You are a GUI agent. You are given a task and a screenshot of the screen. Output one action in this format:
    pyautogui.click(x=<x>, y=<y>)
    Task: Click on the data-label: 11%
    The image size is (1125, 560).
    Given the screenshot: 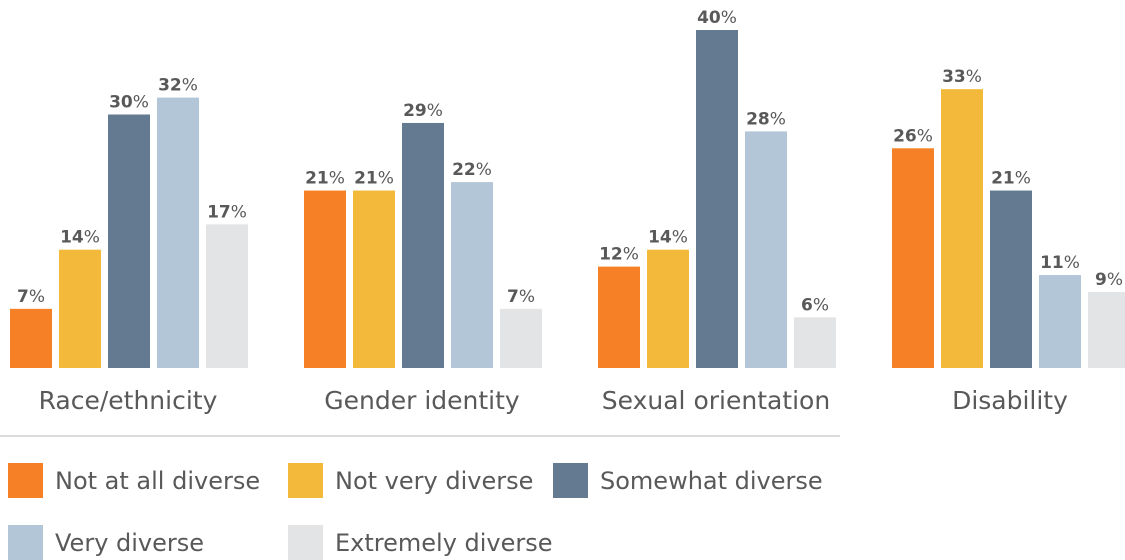 What is the action you would take?
    pyautogui.click(x=1060, y=263)
    